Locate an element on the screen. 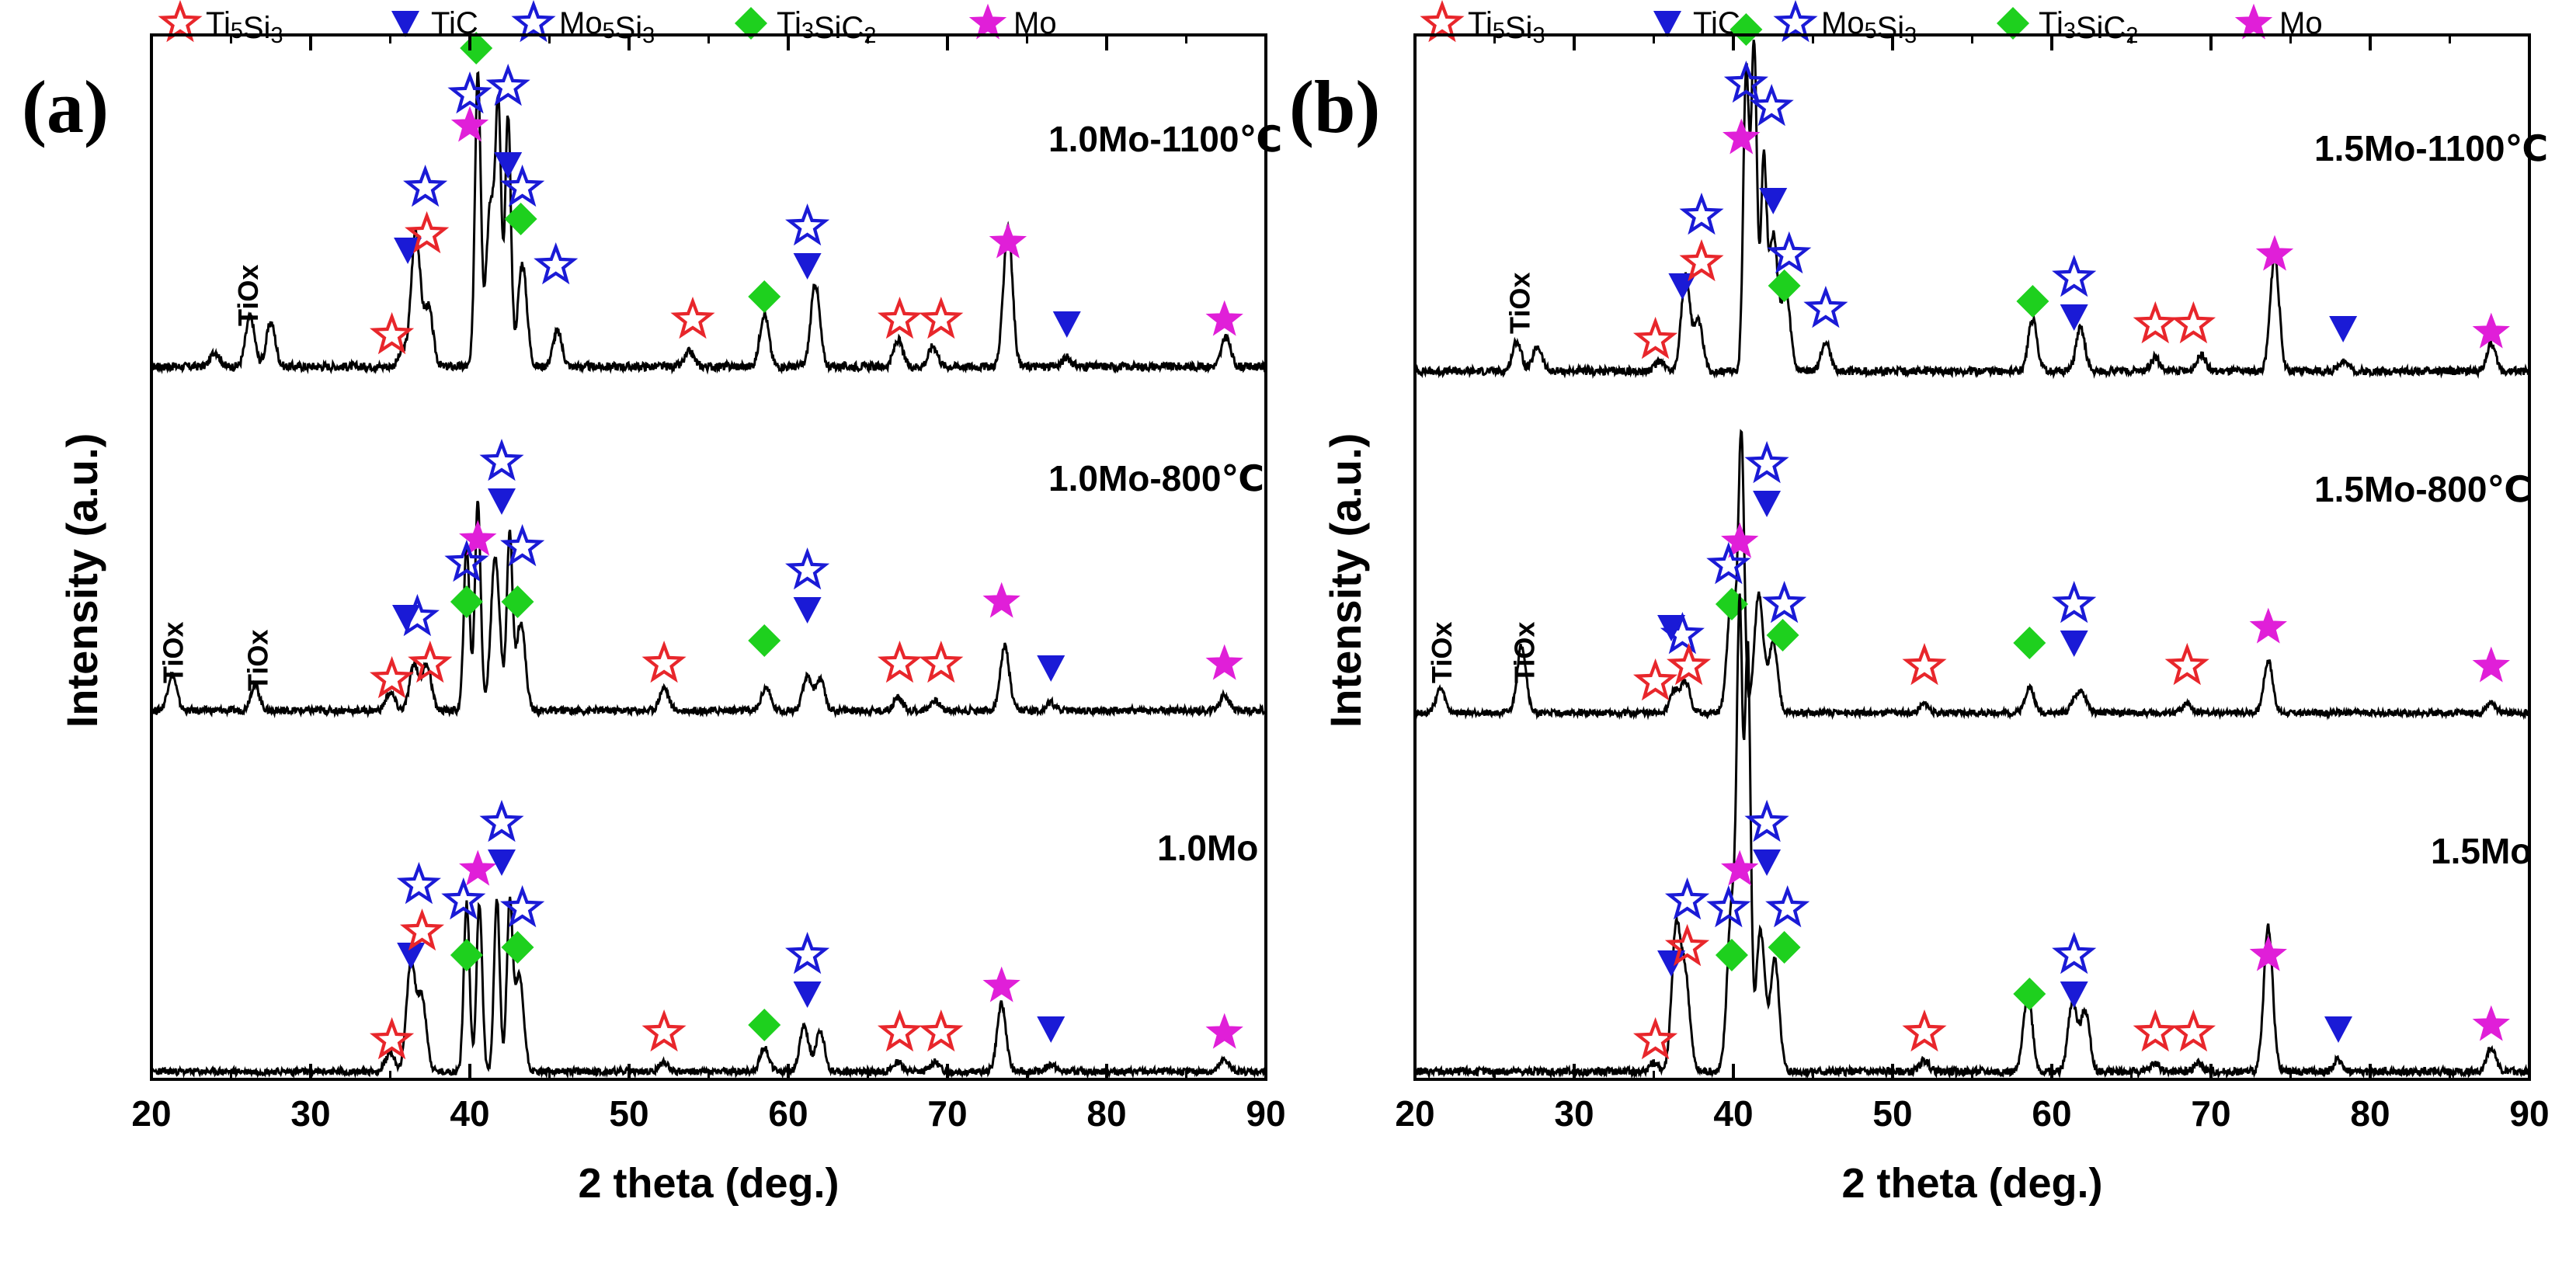  pattern-label: 1.5Mo is located at coordinates (2481, 851).